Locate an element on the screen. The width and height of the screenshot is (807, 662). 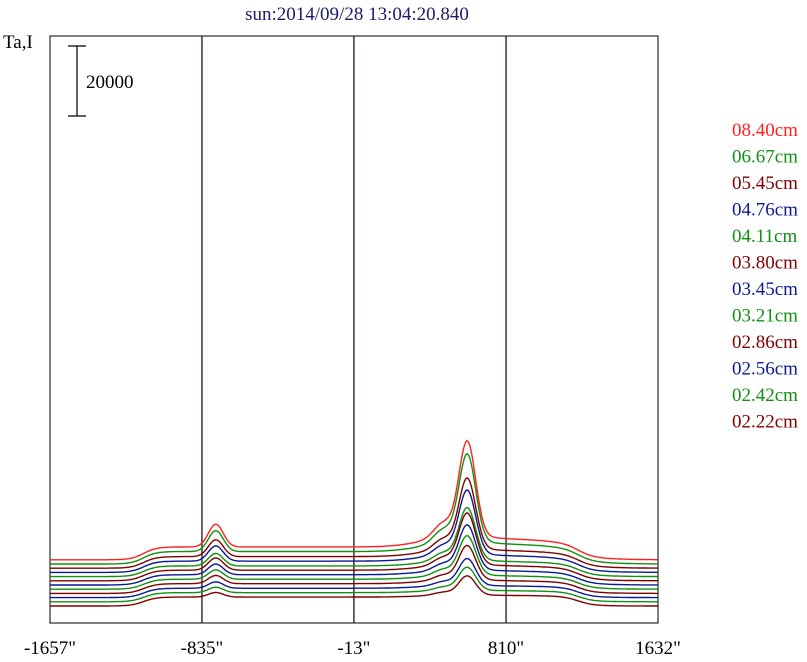
series-line-02.86cm is located at coordinates (354, 569).